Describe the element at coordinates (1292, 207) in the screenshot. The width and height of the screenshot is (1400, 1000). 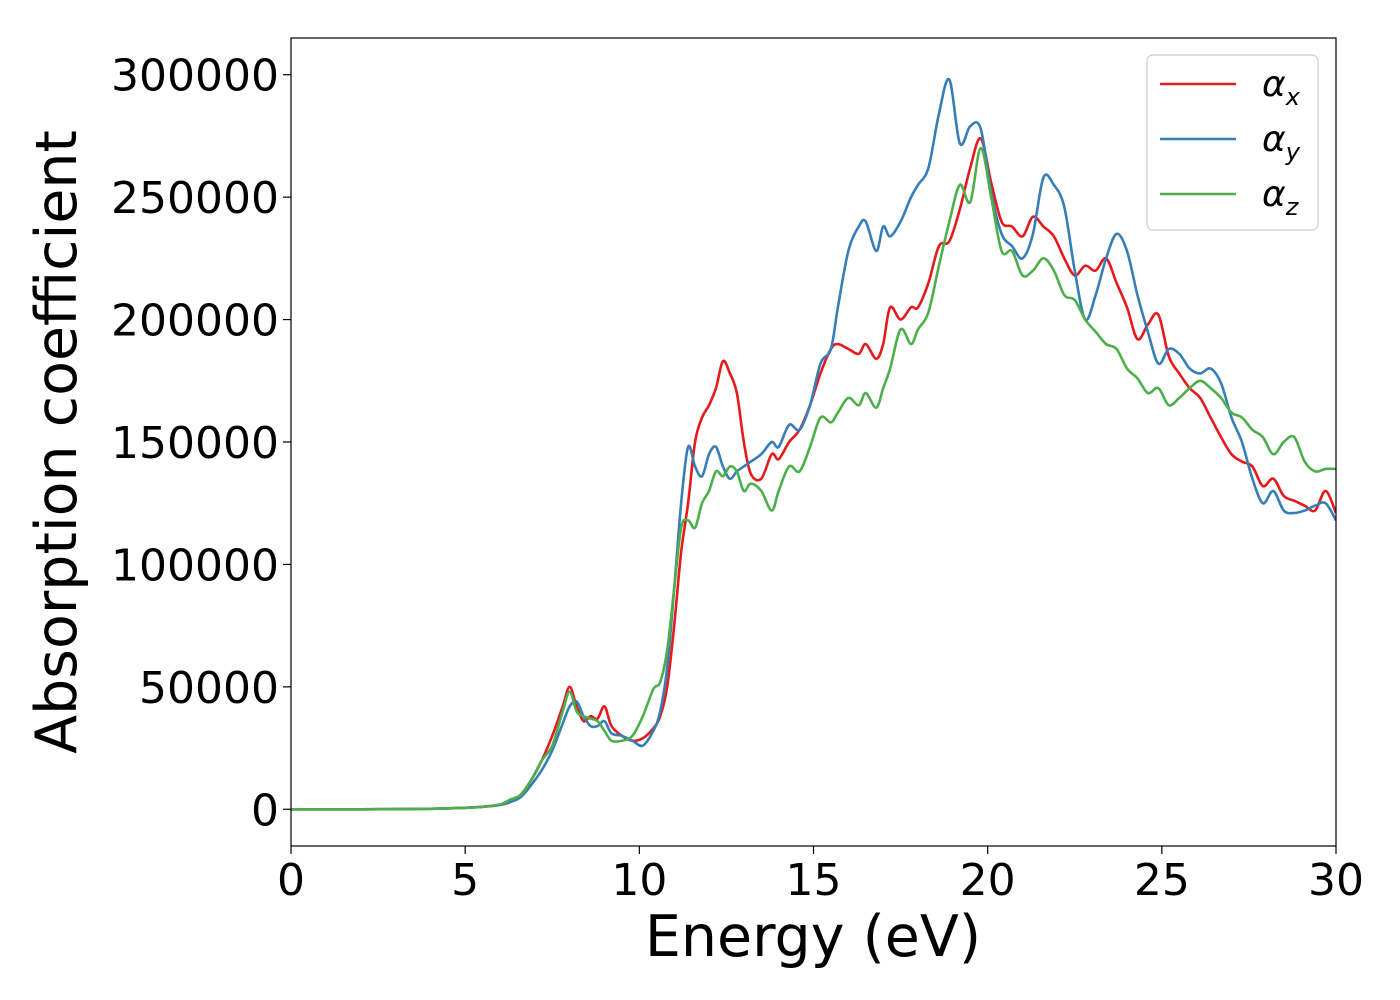
I see `legend-label-subscript: z` at that location.